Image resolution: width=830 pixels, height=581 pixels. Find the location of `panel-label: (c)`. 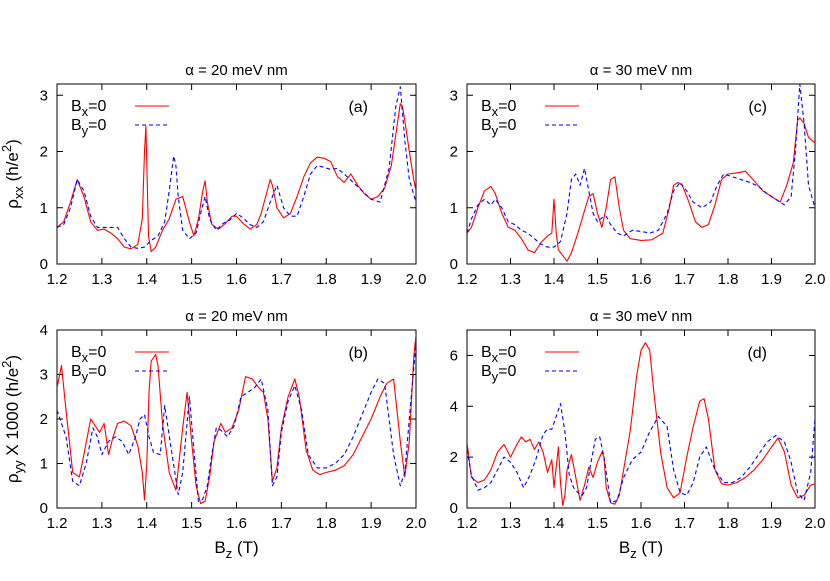

panel-label: (c) is located at coordinates (757, 107).